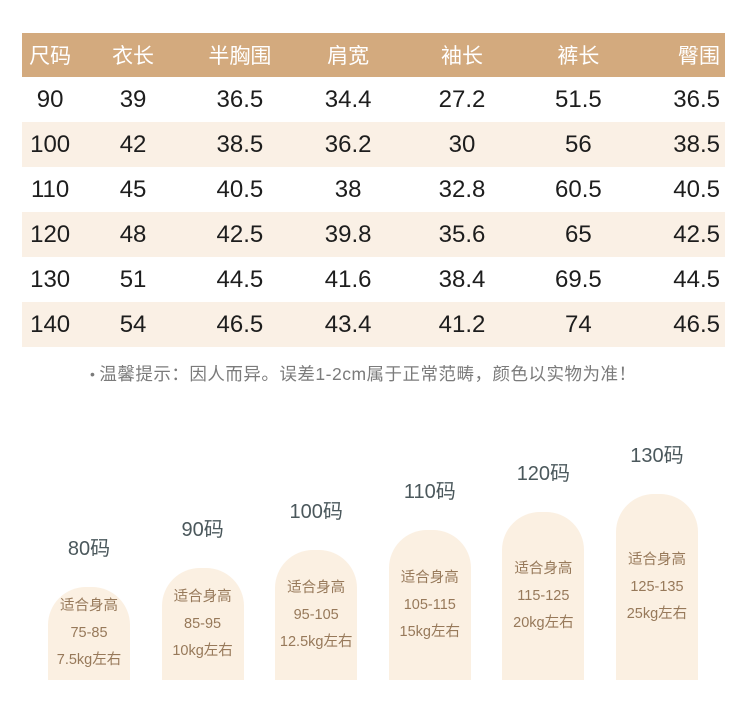 The width and height of the screenshot is (750, 726). Describe the element at coordinates (429, 492) in the screenshot. I see `size-bar-label: 110码` at that location.